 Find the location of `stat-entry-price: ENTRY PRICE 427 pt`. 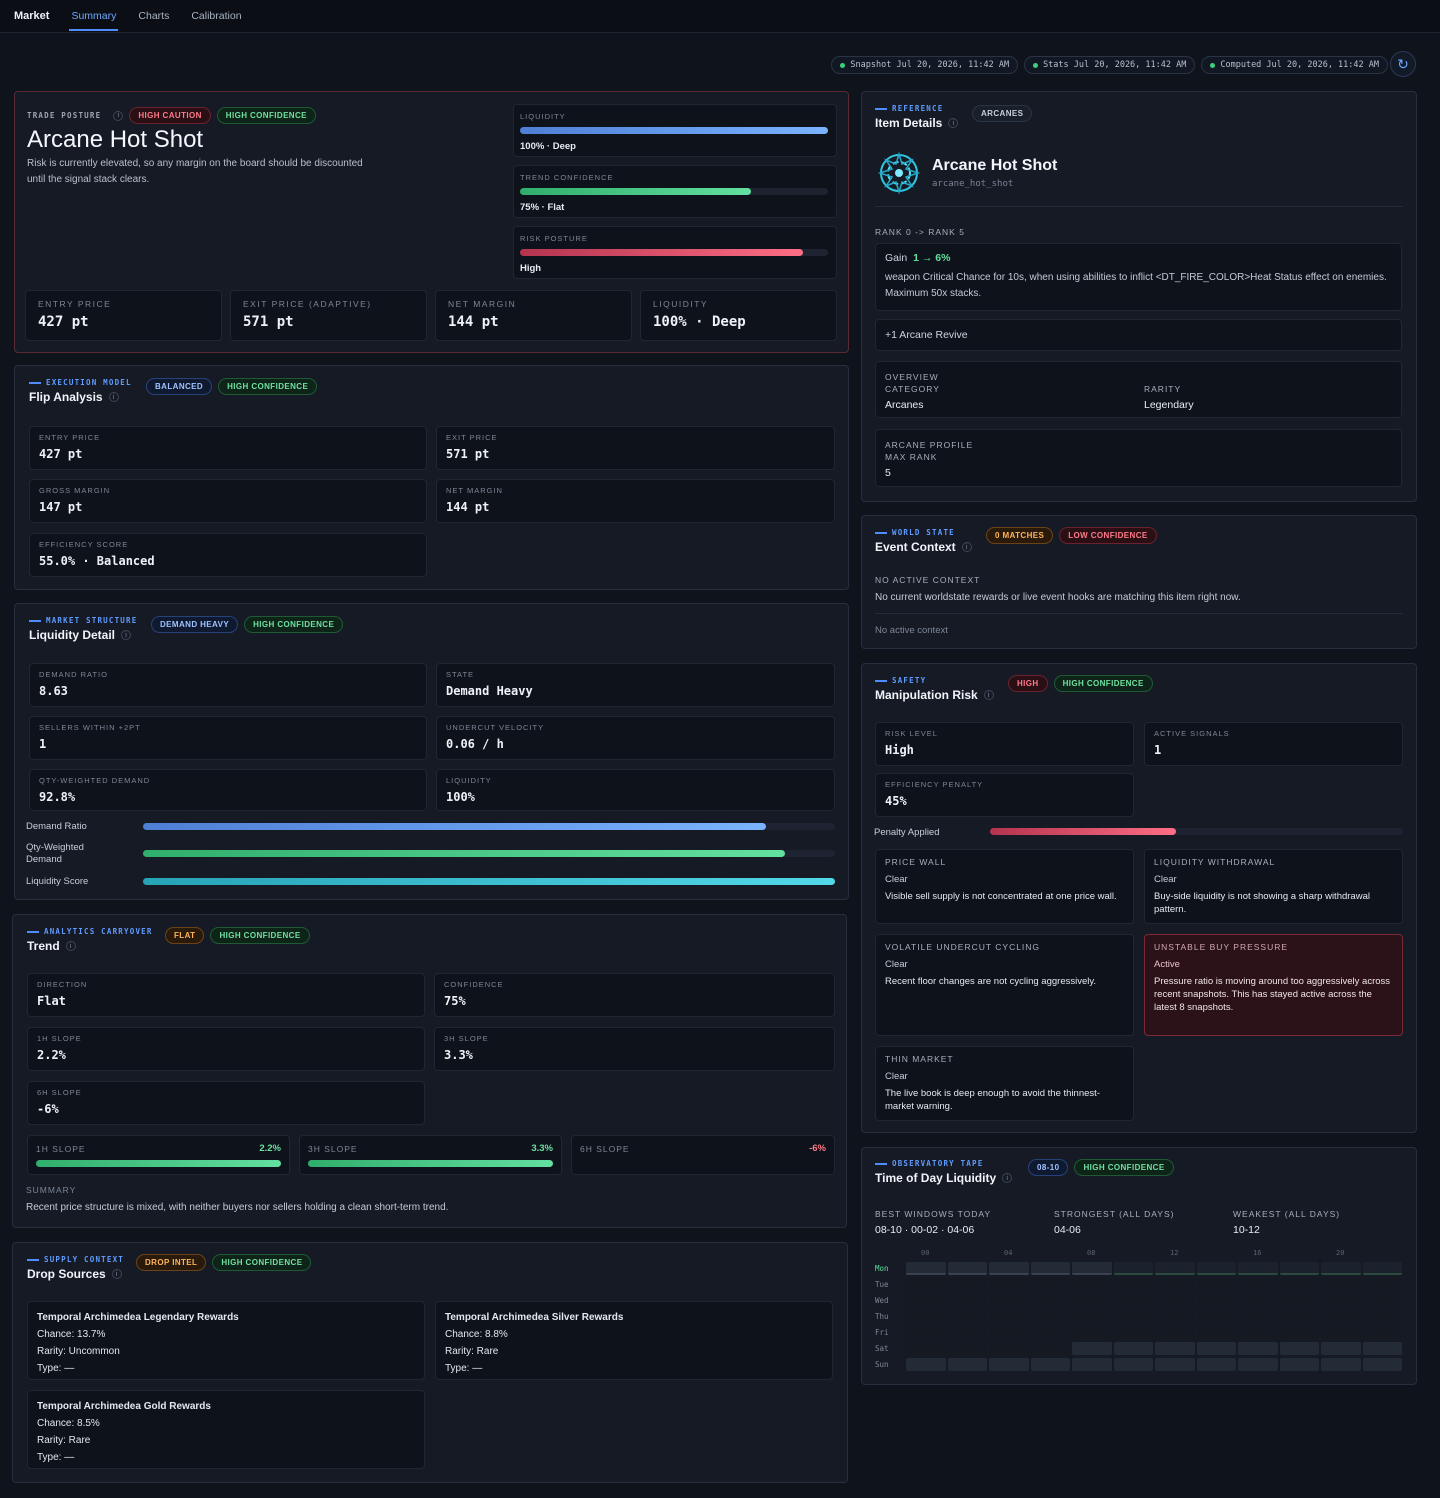

stat-entry-price: ENTRY PRICE 427 pt is located at coordinates (123, 315).